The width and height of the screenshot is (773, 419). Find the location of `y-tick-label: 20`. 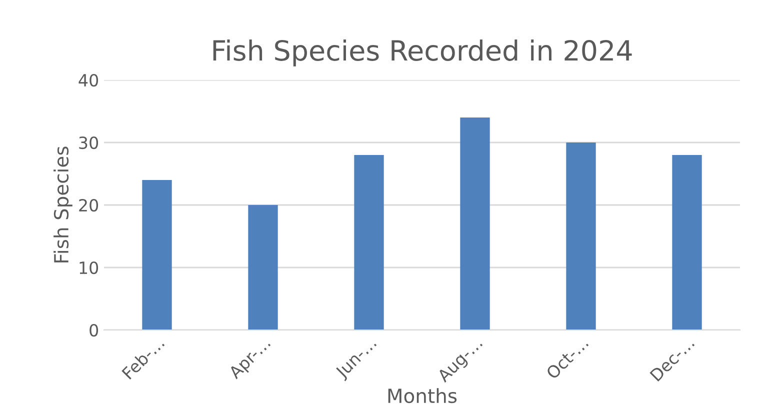

y-tick-label: 20 is located at coordinates (88, 205).